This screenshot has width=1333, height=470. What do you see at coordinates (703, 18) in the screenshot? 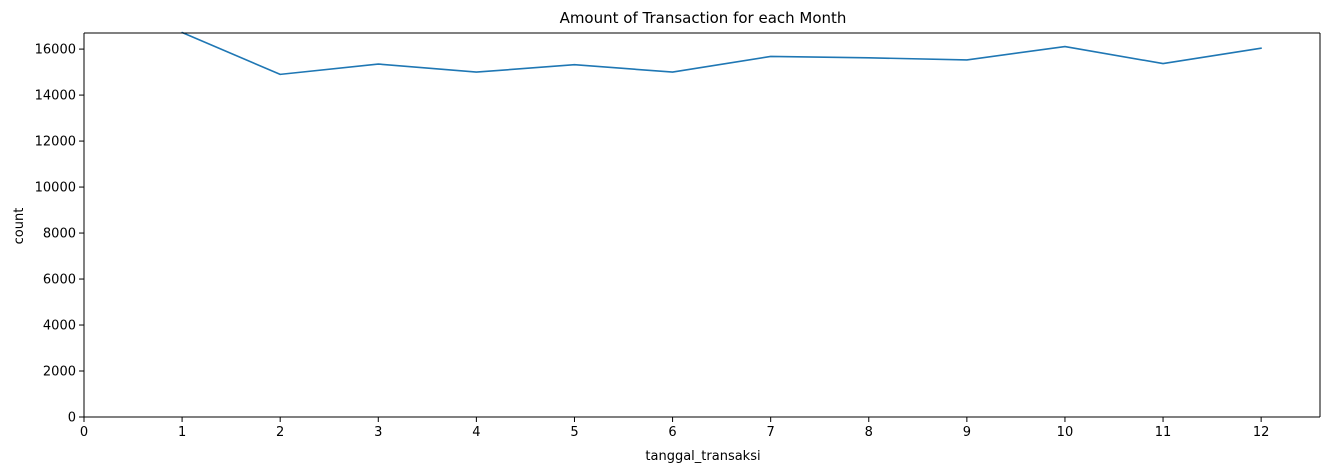
I see `chart-title: Amount of Transaction for each Month` at bounding box center [703, 18].